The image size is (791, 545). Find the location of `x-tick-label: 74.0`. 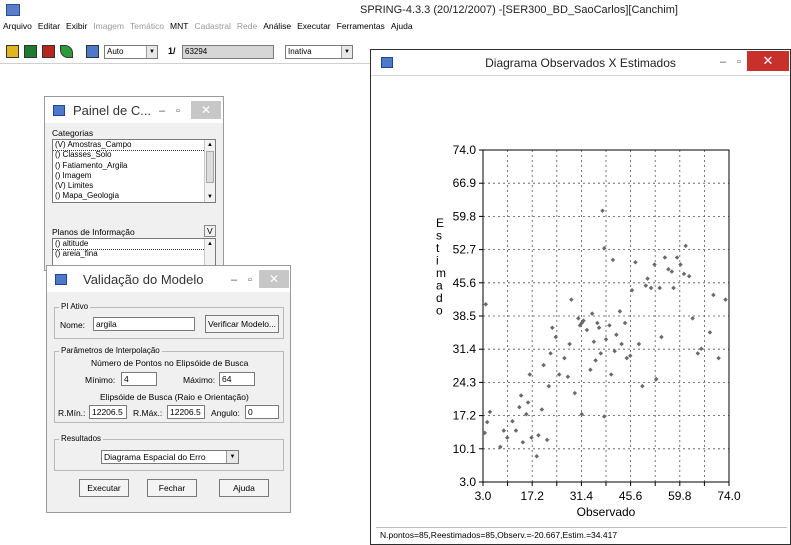

x-tick-label: 74.0 is located at coordinates (729, 496).